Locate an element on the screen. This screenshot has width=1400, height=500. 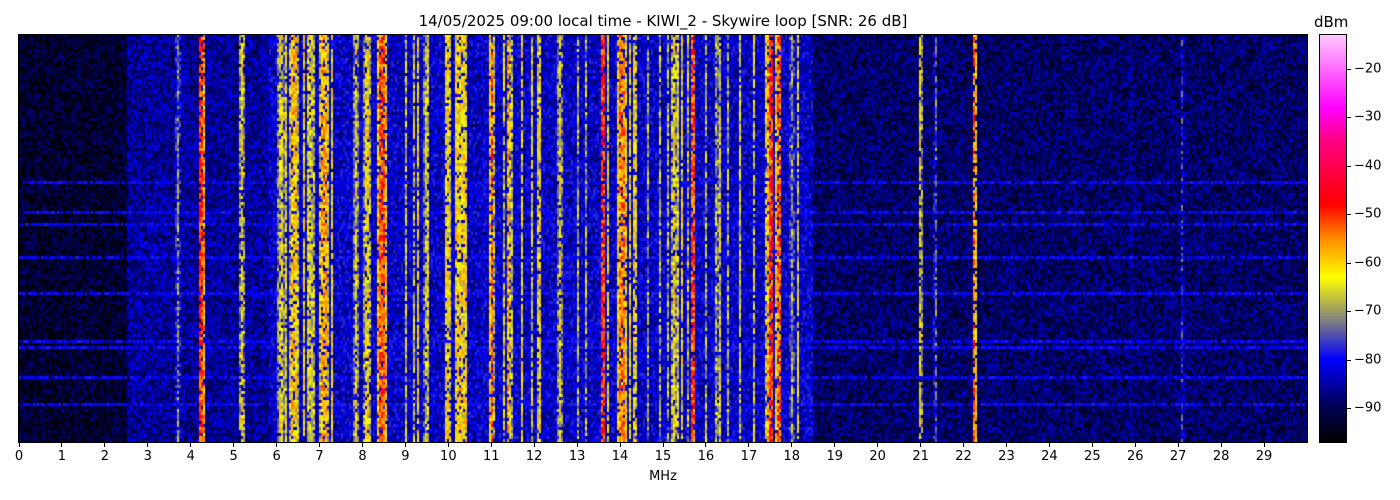
x-tick-label: 9 is located at coordinates (405, 456).